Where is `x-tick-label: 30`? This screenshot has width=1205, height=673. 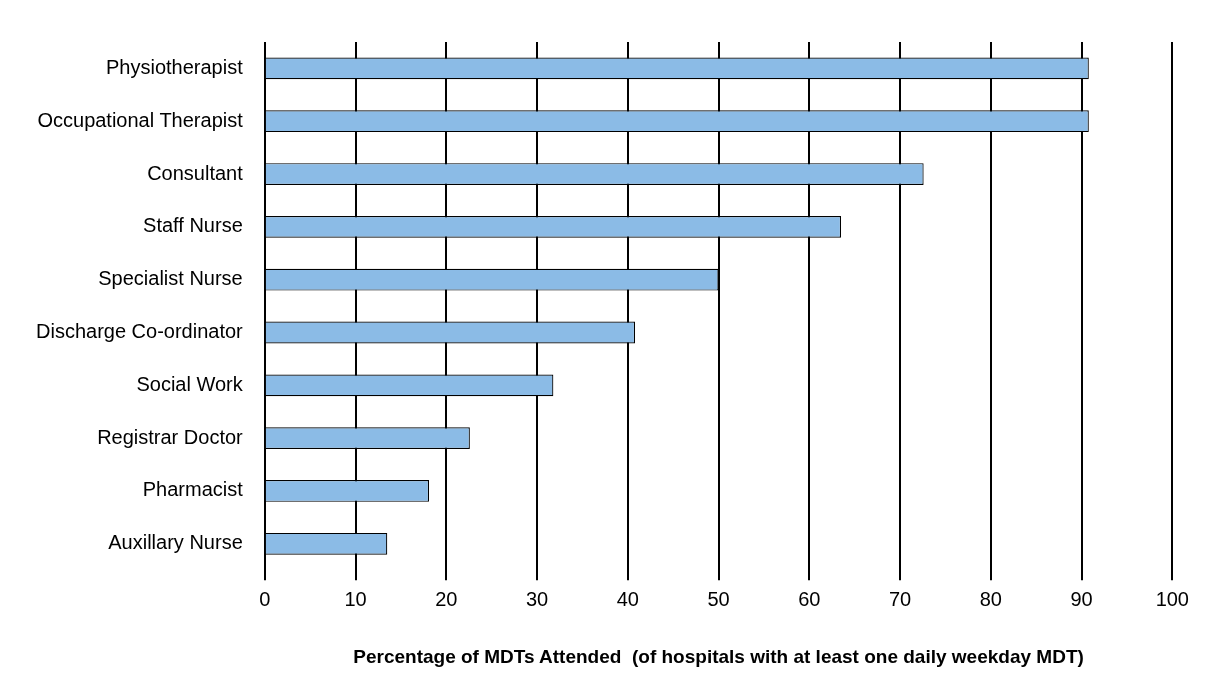 x-tick-label: 30 is located at coordinates (537, 598).